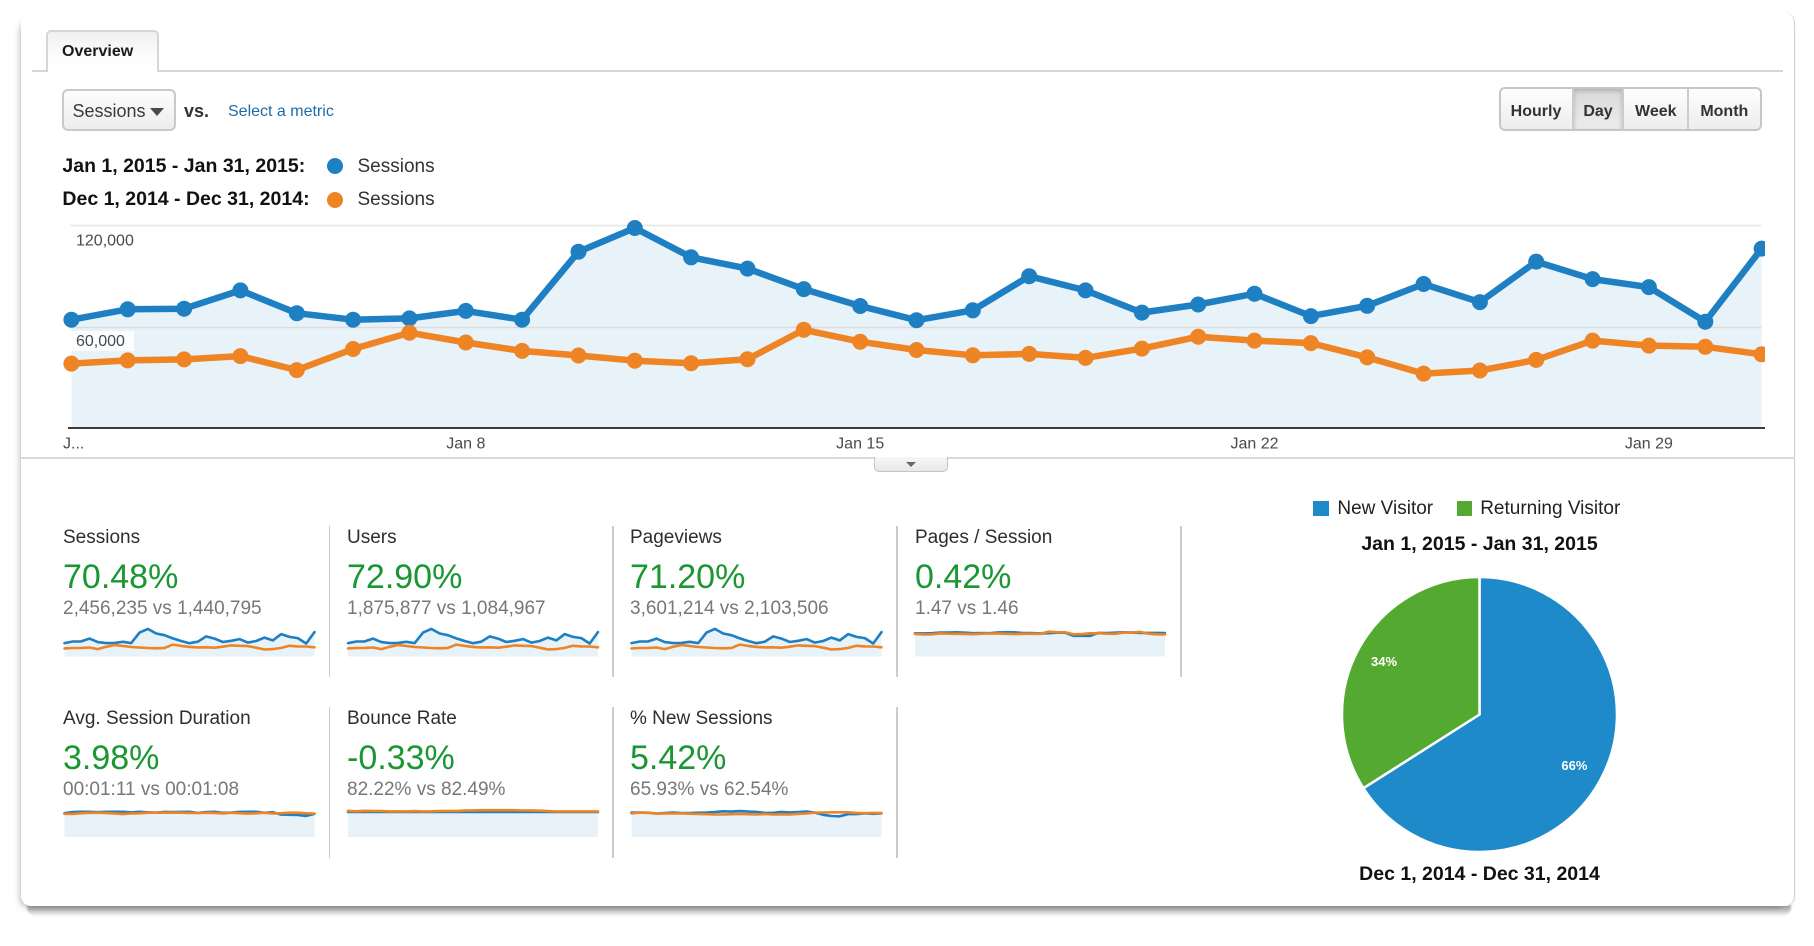 The height and width of the screenshot is (946, 1814). Describe the element at coordinates (100, 341) in the screenshot. I see `svg-text: 60,000` at that location.